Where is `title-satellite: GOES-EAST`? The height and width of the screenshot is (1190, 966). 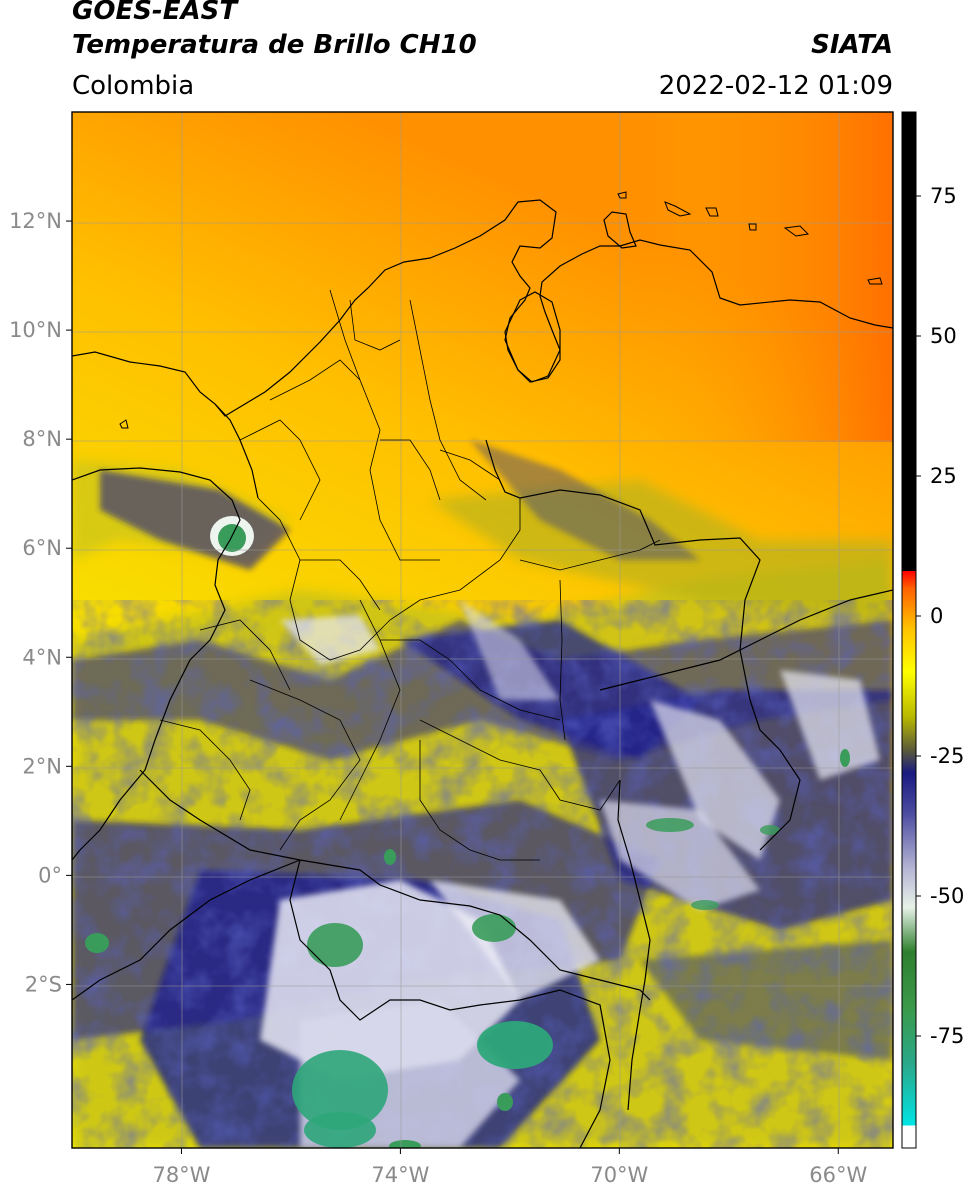 title-satellite: GOES-EAST is located at coordinates (155, 13).